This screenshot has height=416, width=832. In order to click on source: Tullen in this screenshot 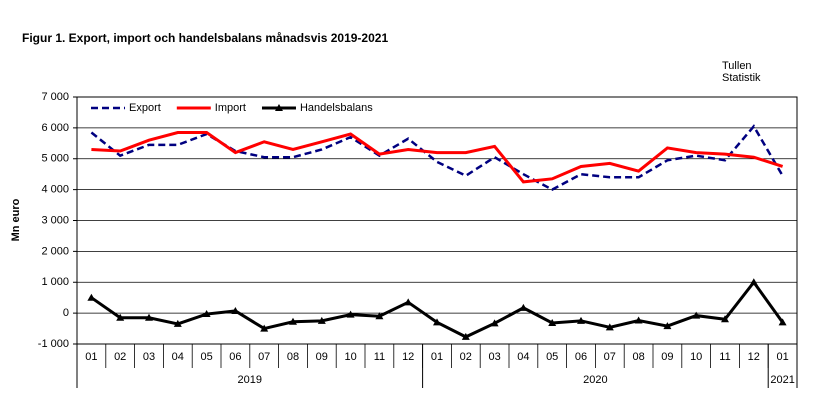, I will do `click(737, 66)`.